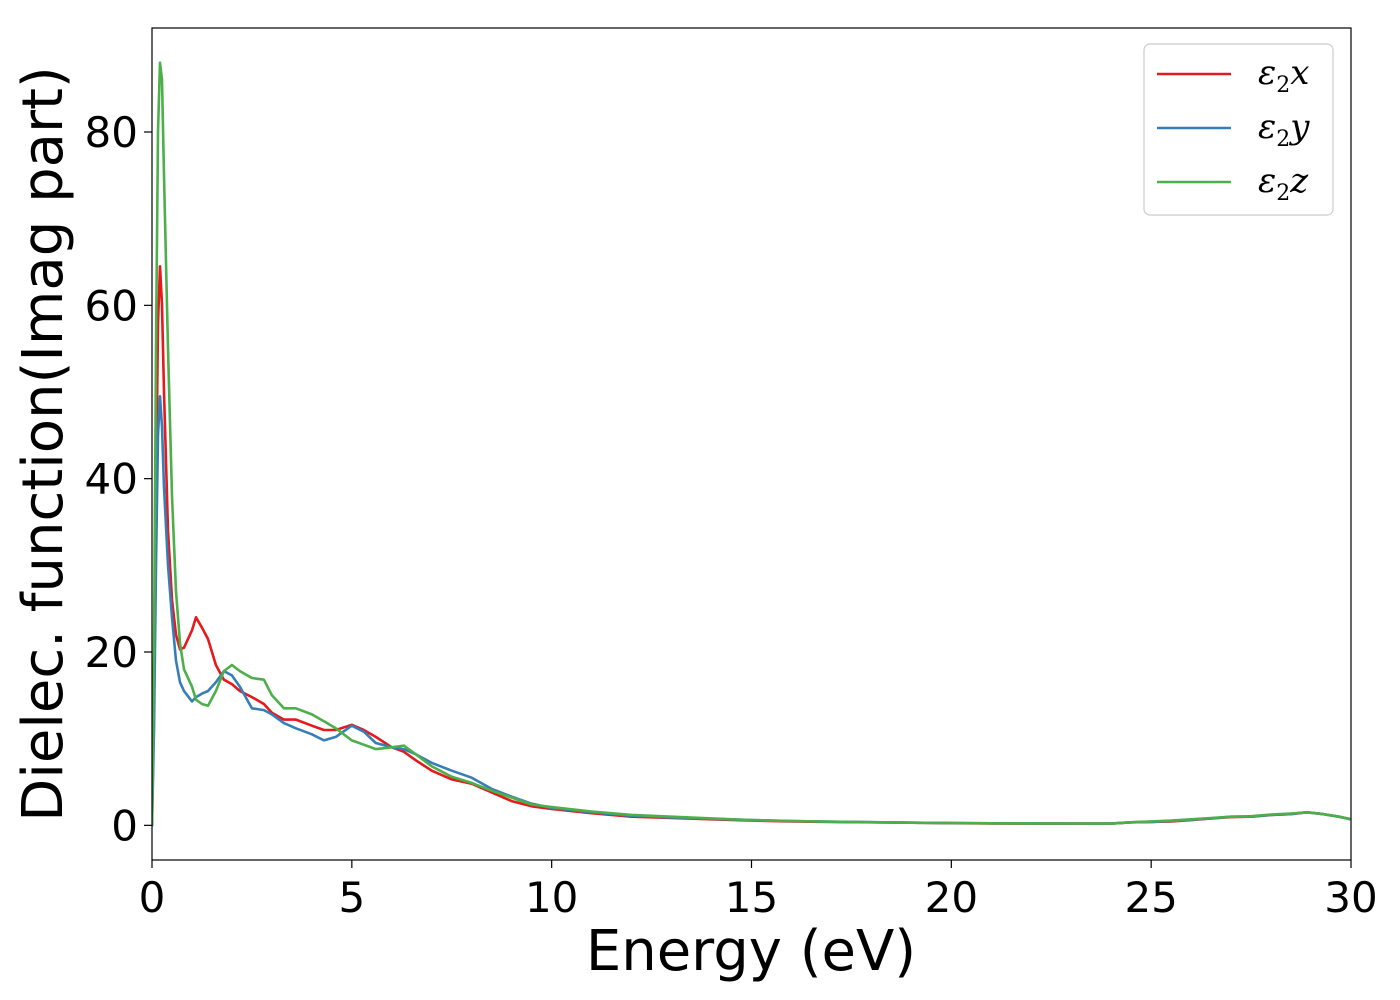 Image resolution: width=1400 pixels, height=1000 pixels. What do you see at coordinates (1284, 129) in the screenshot?
I see `legend-label-y: ε2y` at bounding box center [1284, 129].